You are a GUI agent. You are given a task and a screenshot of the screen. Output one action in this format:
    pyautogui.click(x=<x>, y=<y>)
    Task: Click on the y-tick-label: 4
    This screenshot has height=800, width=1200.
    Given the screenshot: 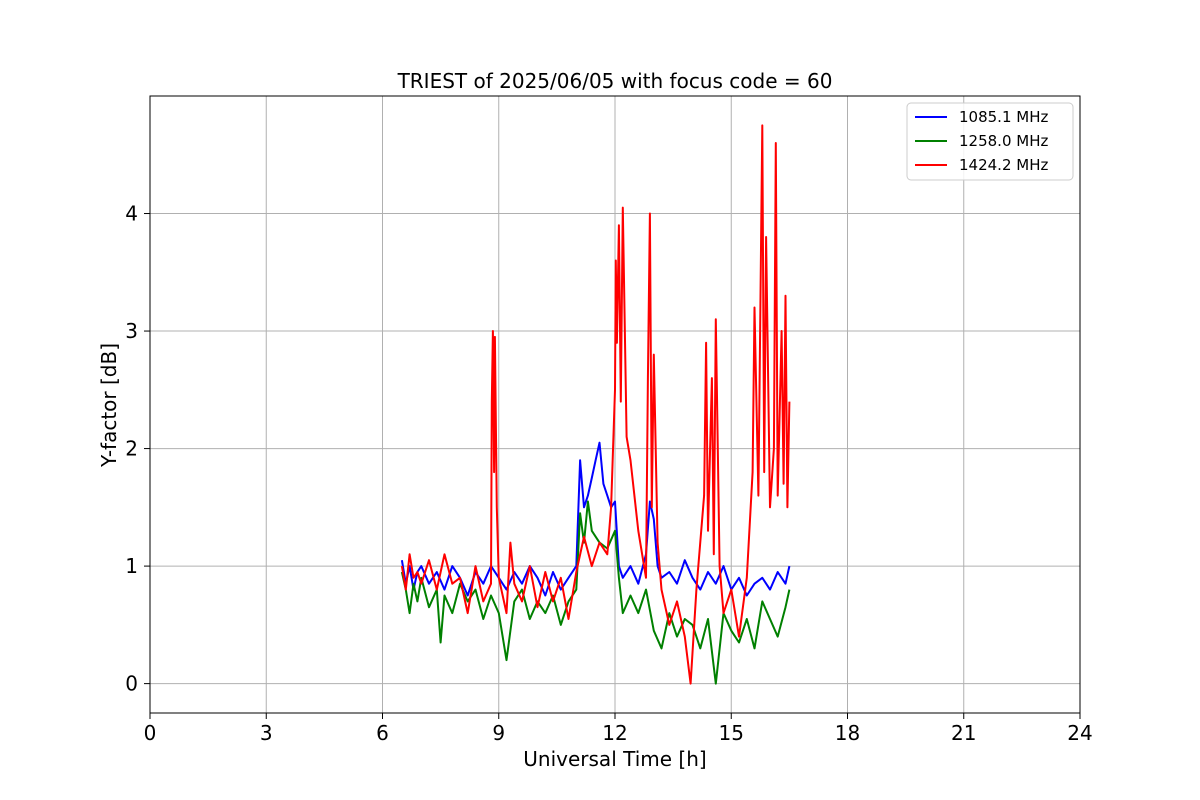 What is the action you would take?
    pyautogui.click(x=131, y=214)
    